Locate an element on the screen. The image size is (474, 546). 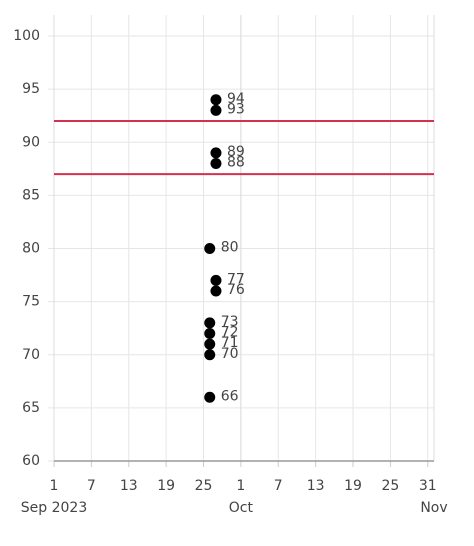
y-tick-label: 95 is located at coordinates (31, 89).